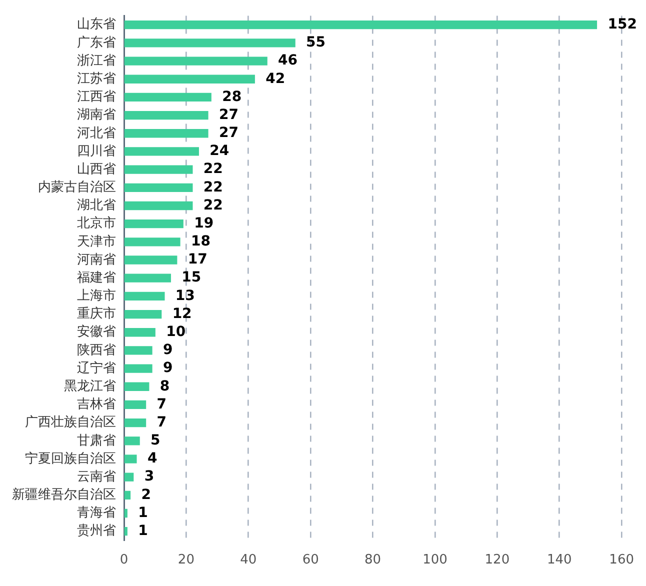 The height and width of the screenshot is (586, 646). Describe the element at coordinates (497, 560) in the screenshot. I see `x-tick-label: 120` at that location.